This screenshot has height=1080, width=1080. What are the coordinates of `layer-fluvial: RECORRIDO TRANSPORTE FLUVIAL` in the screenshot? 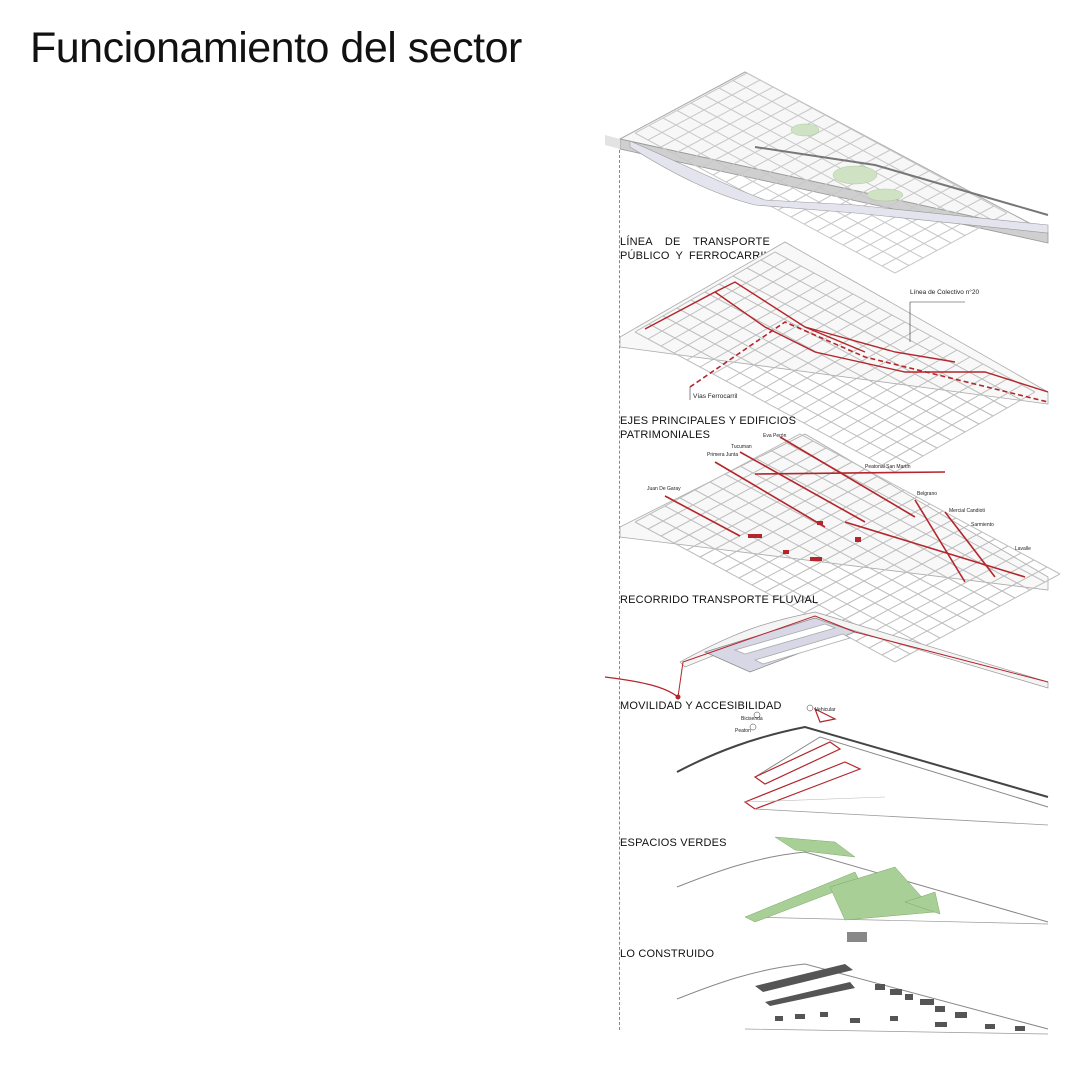 It's located at (829, 647).